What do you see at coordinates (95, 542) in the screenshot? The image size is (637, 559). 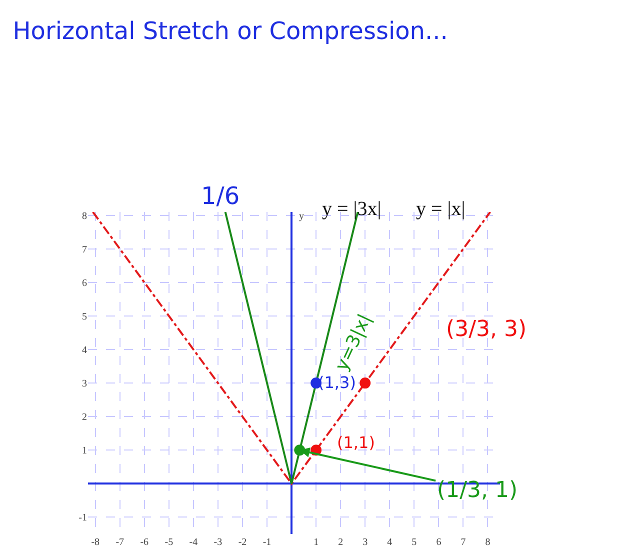 I see `x-tick-label: -8` at bounding box center [95, 542].